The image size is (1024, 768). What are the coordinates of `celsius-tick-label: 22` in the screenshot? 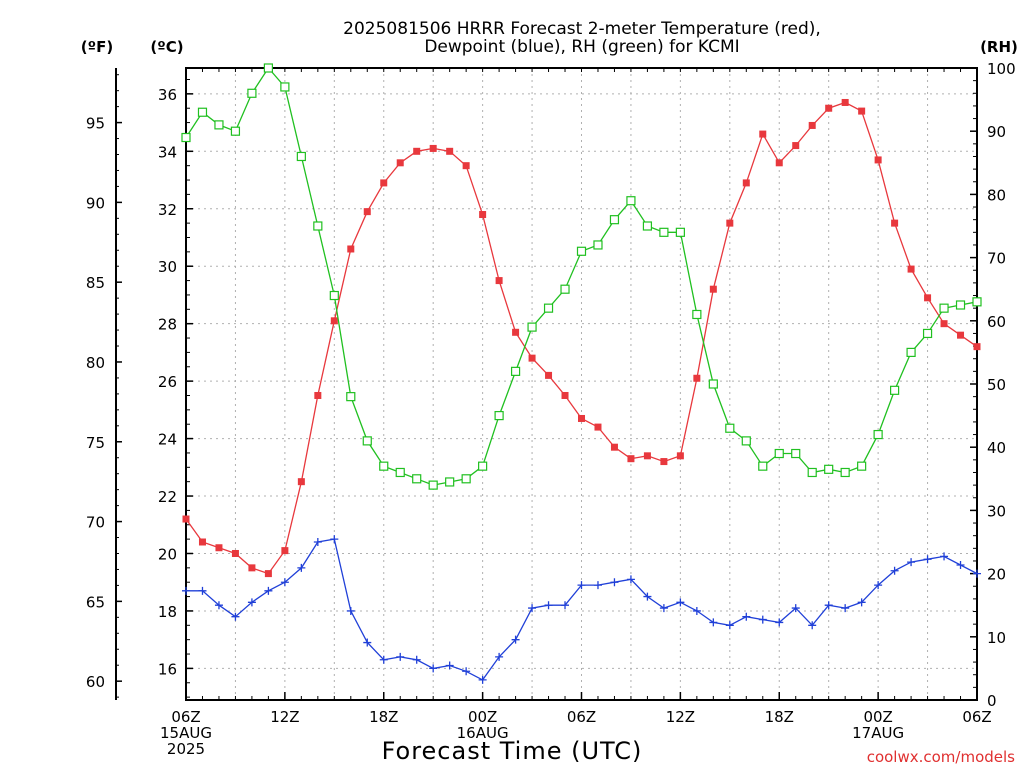 It's located at (167, 497).